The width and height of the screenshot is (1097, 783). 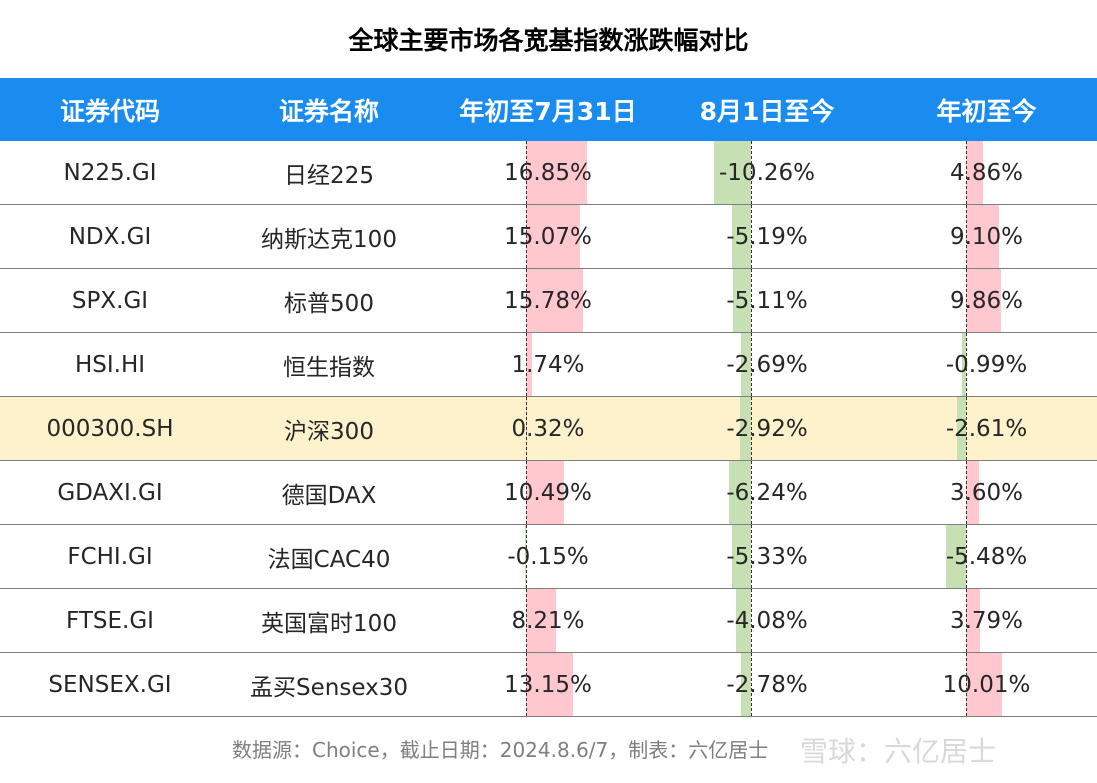 I want to click on cell-name: 法国CAC40, so click(x=329, y=559).